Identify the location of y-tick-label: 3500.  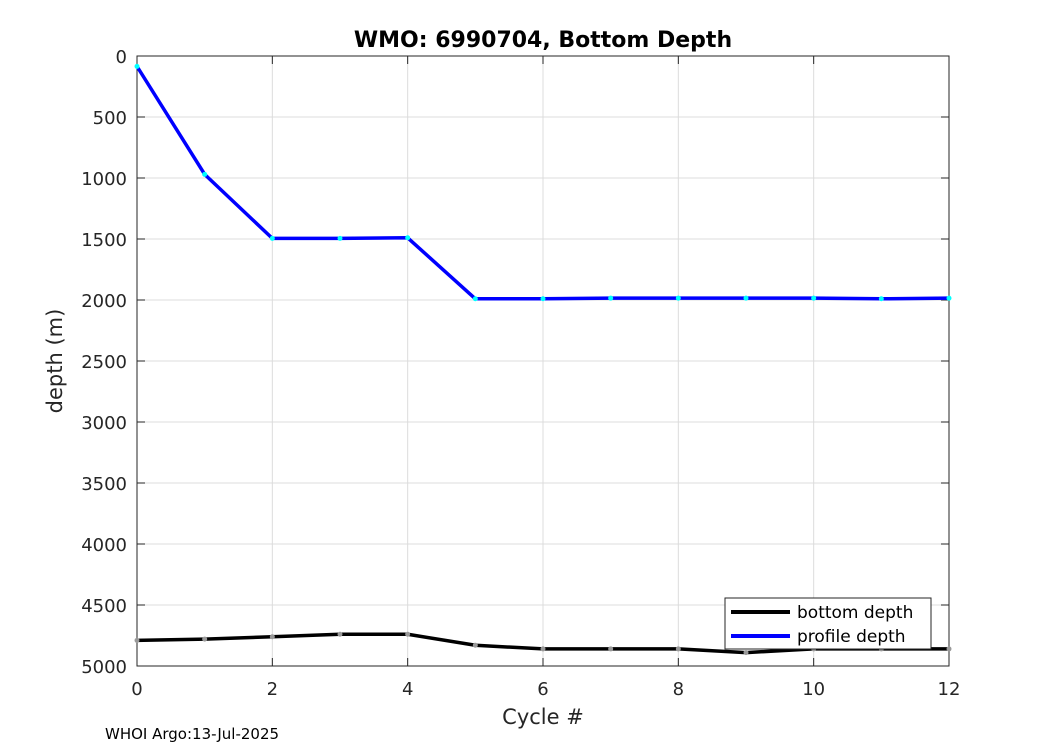
(104, 484).